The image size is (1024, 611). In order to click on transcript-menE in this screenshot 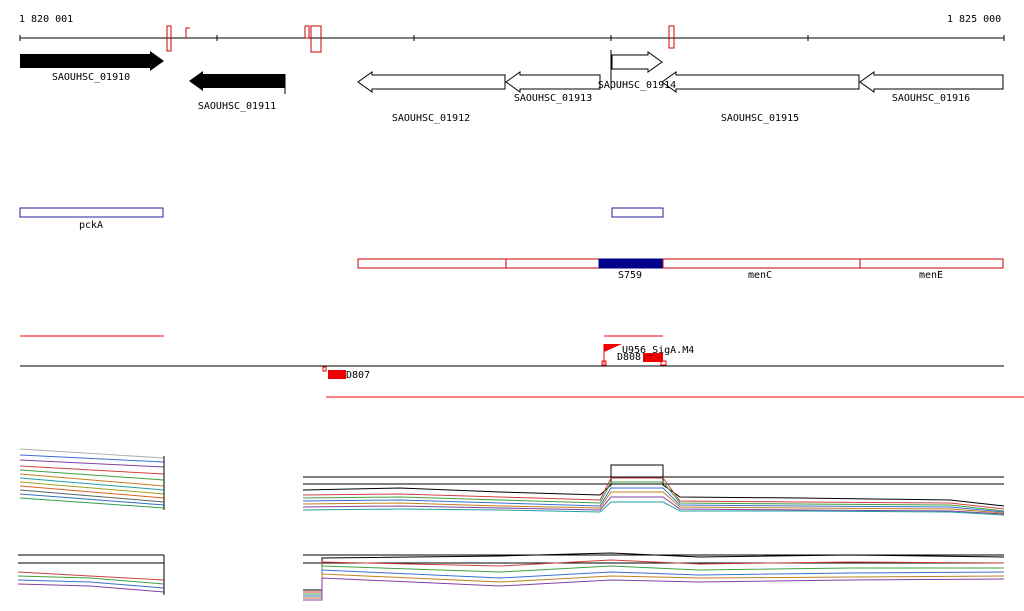, I will do `click(931, 263)`.